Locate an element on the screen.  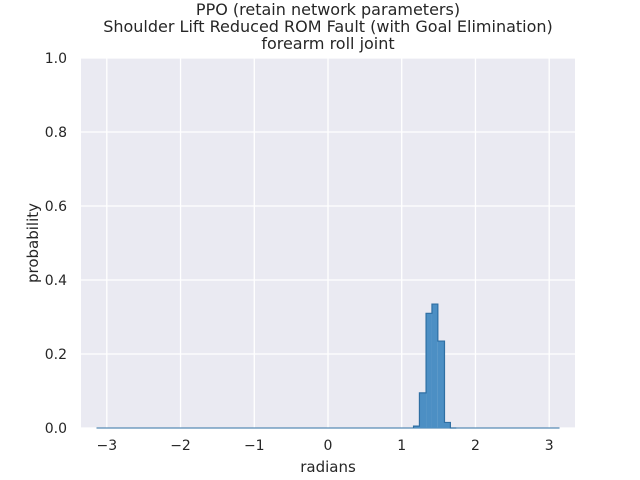
y-tick-label: 0.0 is located at coordinates (56, 429).